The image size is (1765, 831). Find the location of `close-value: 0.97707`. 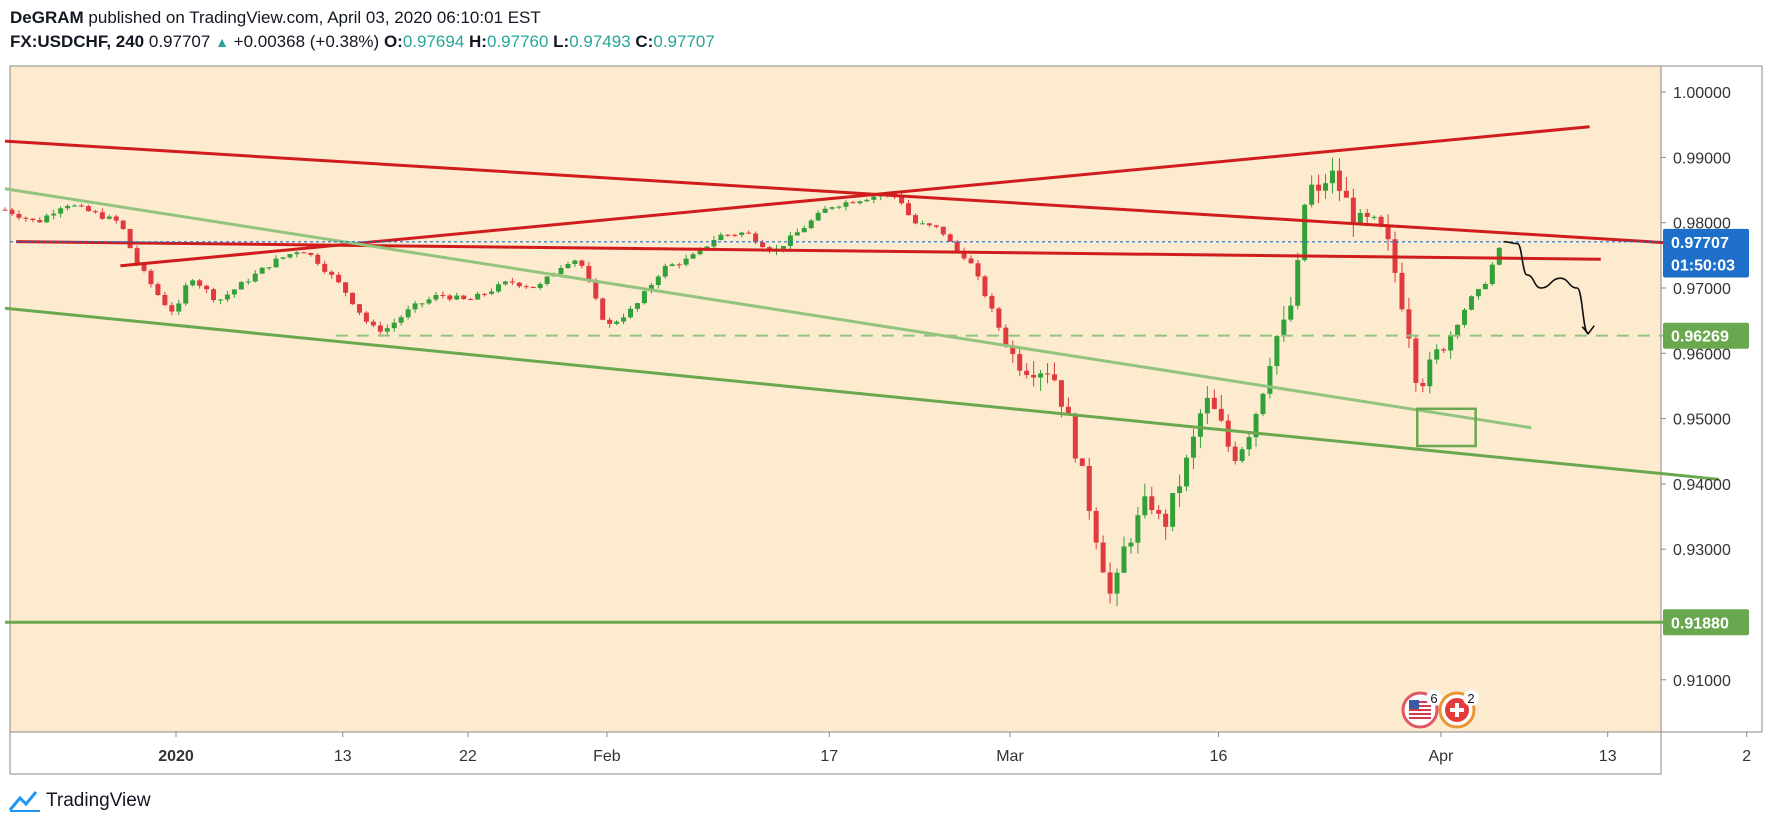

close-value: 0.97707 is located at coordinates (684, 41).